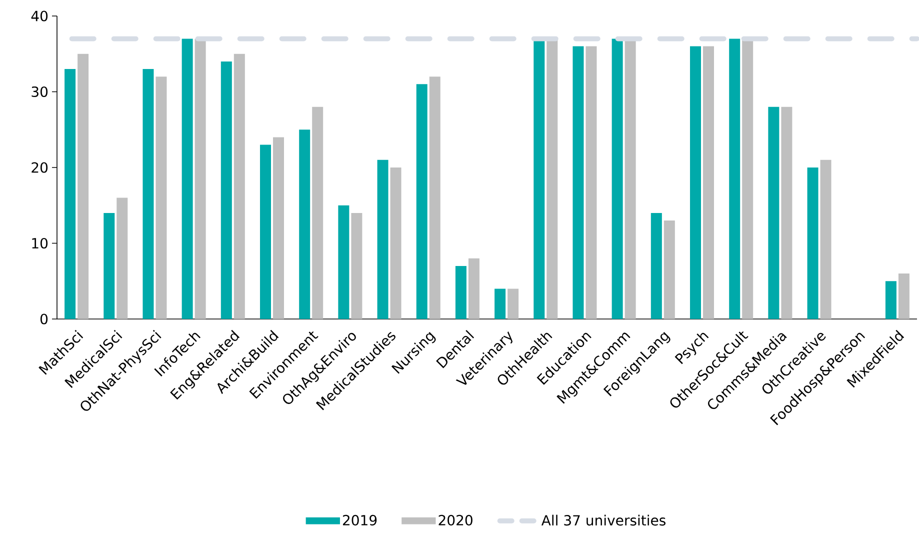 The image size is (919, 539). I want to click on legend-label: 2019, so click(359, 520).